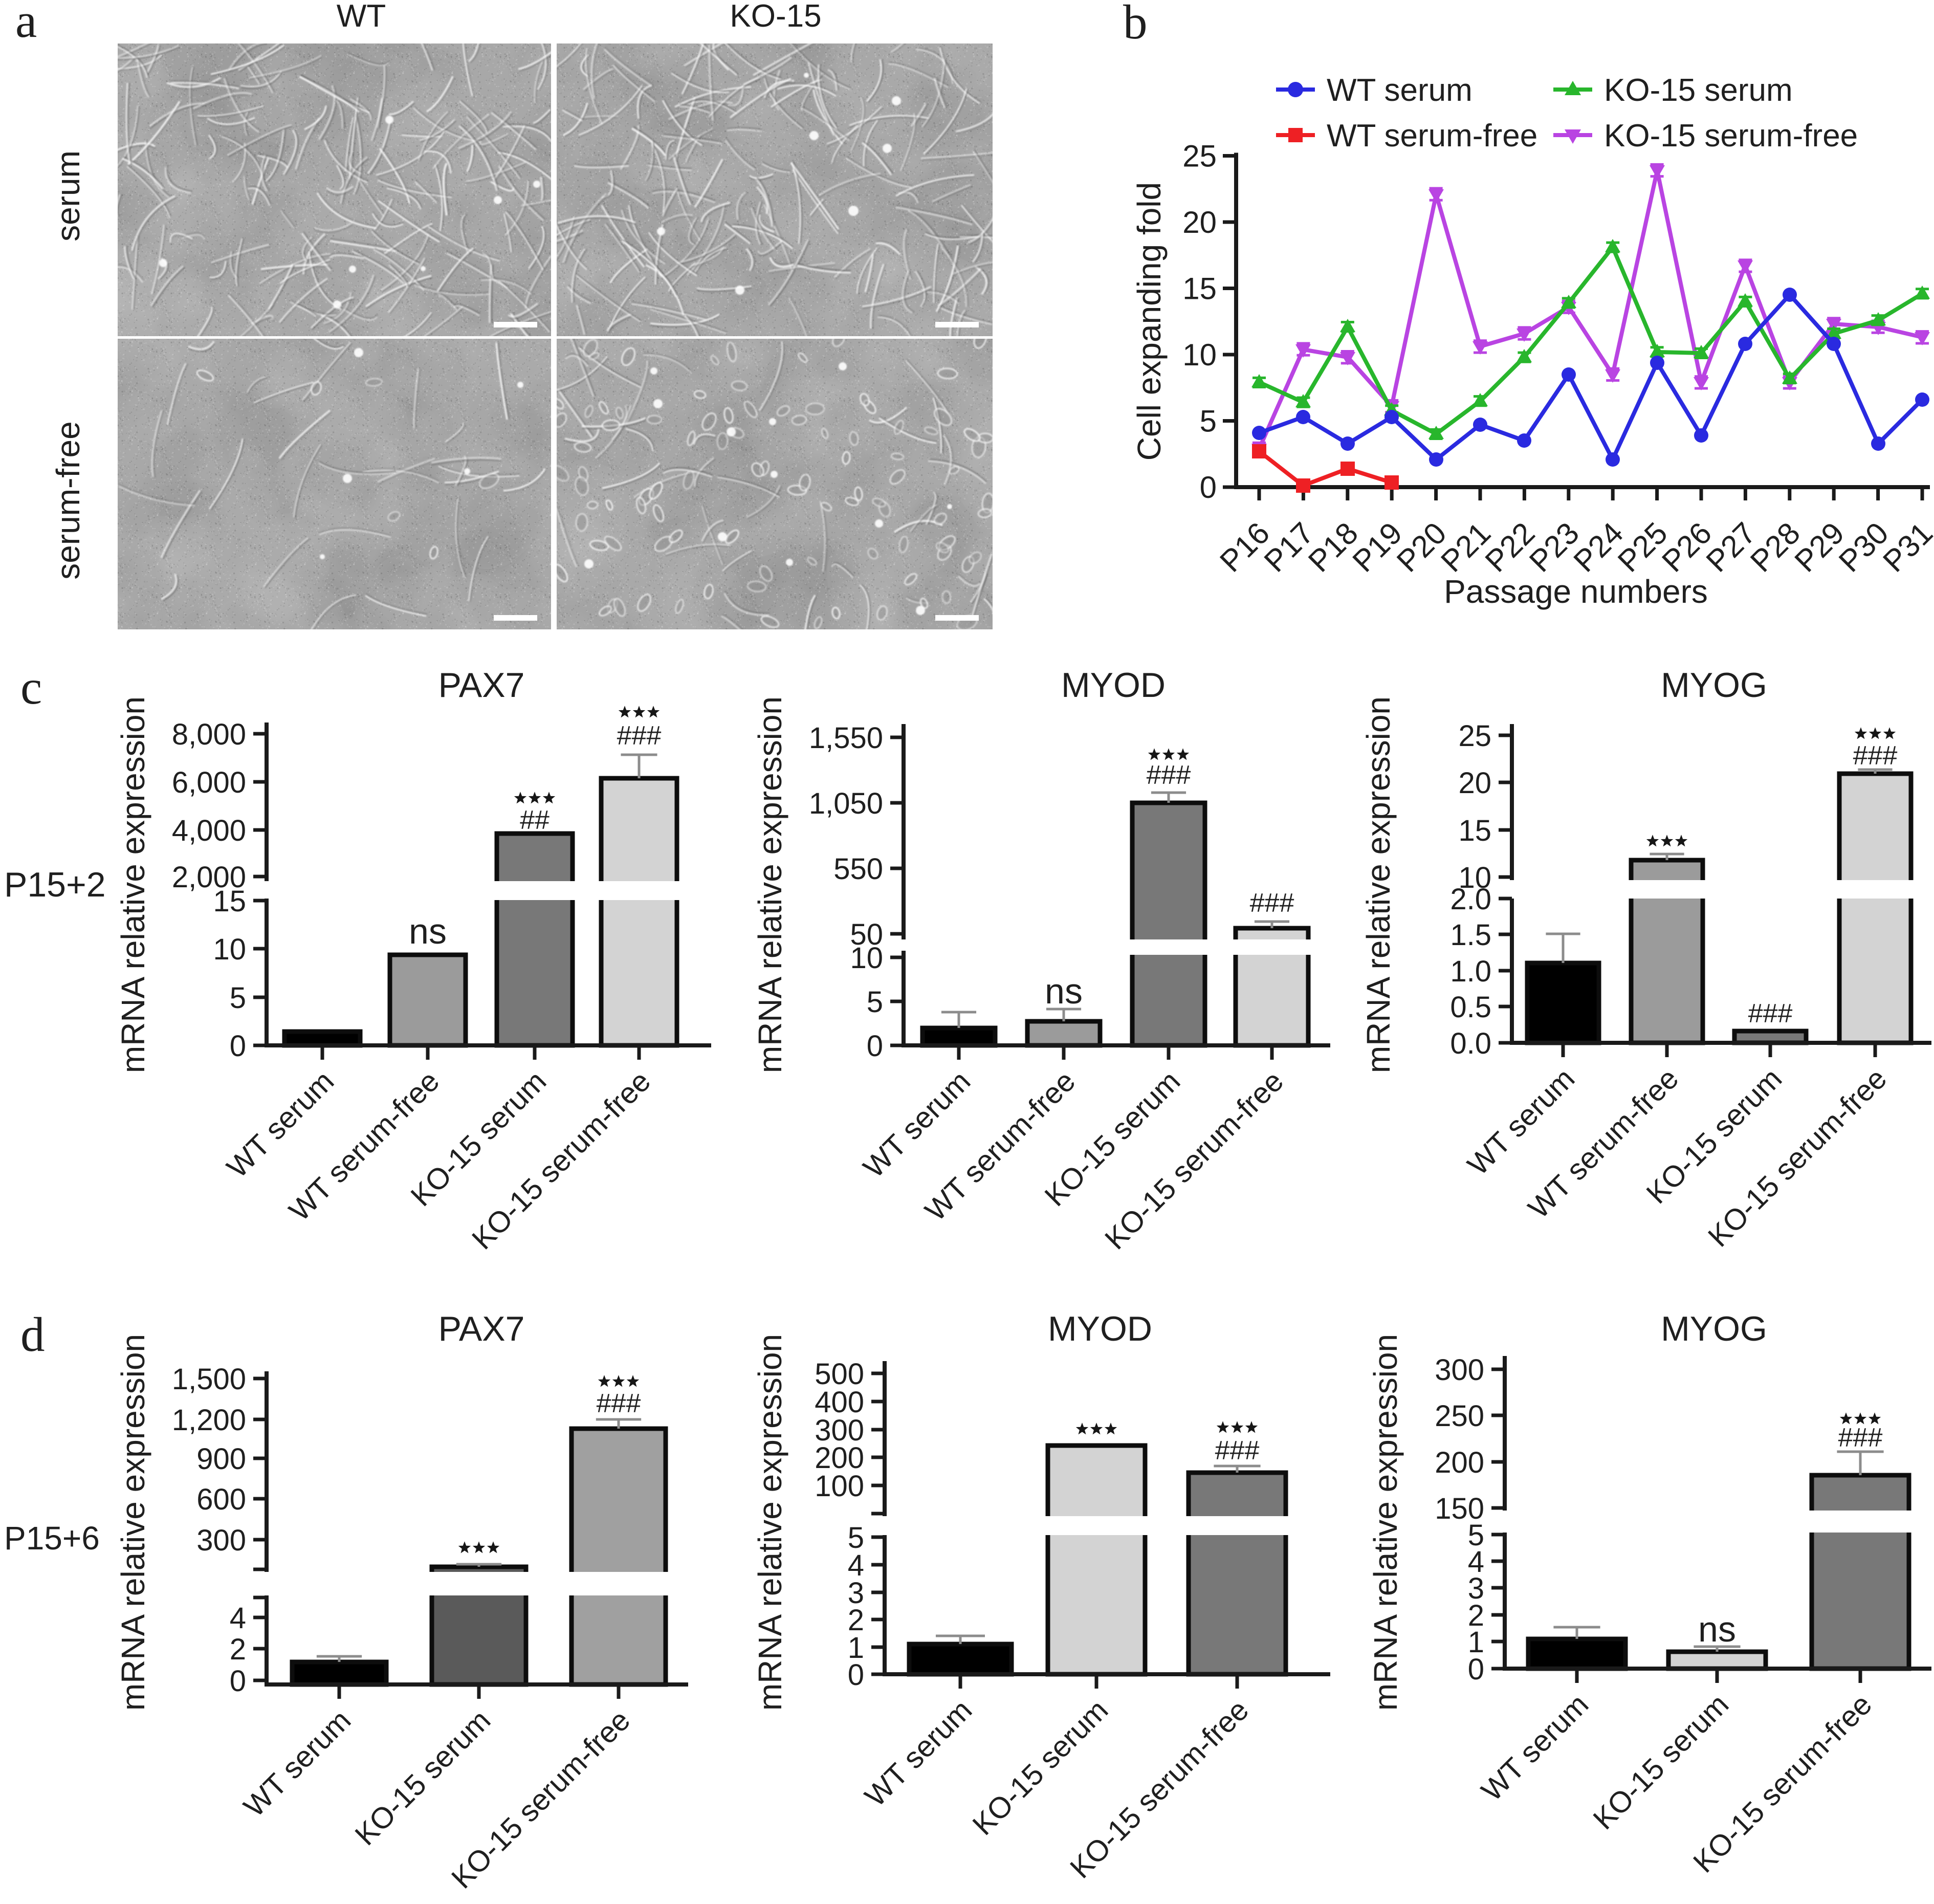 Image resolution: width=1934 pixels, height=1904 pixels. I want to click on svg-text: 1,050, so click(846, 803).